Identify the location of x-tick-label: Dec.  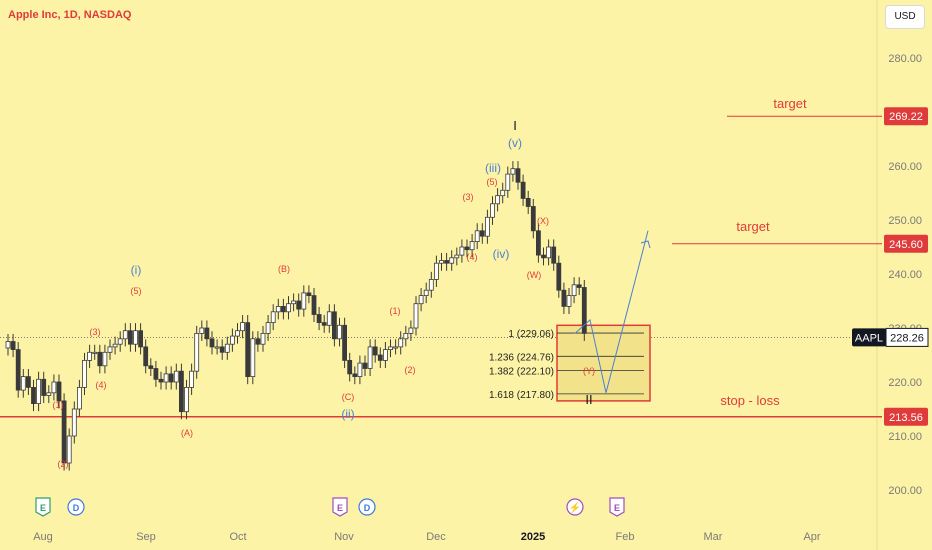
(436, 537).